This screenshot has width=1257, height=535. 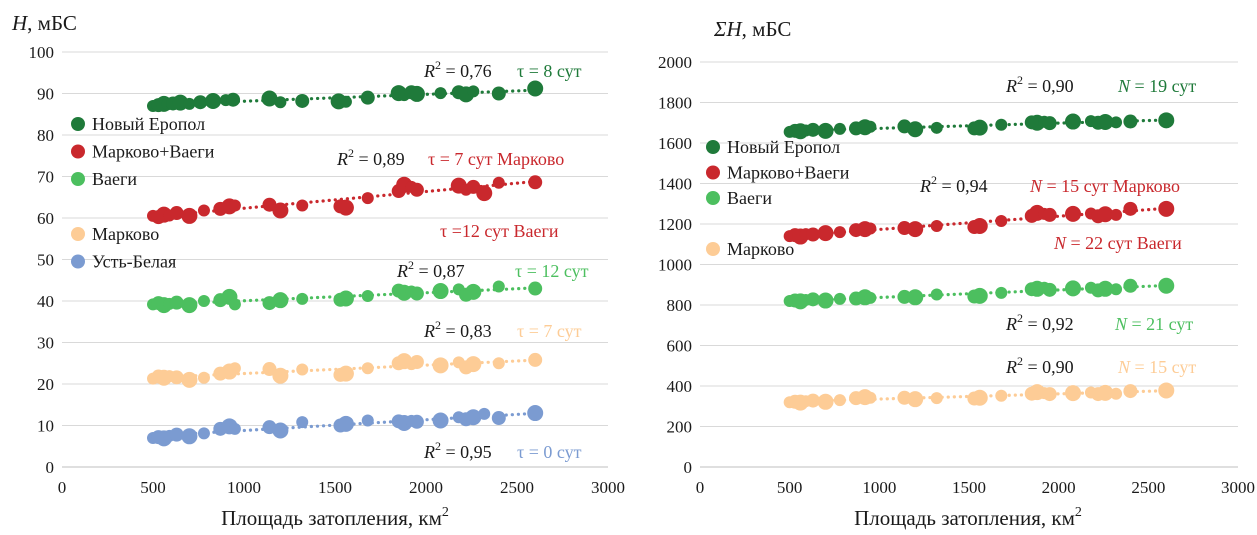 I want to click on r-squared-value: 0,87, so click(x=449, y=271).